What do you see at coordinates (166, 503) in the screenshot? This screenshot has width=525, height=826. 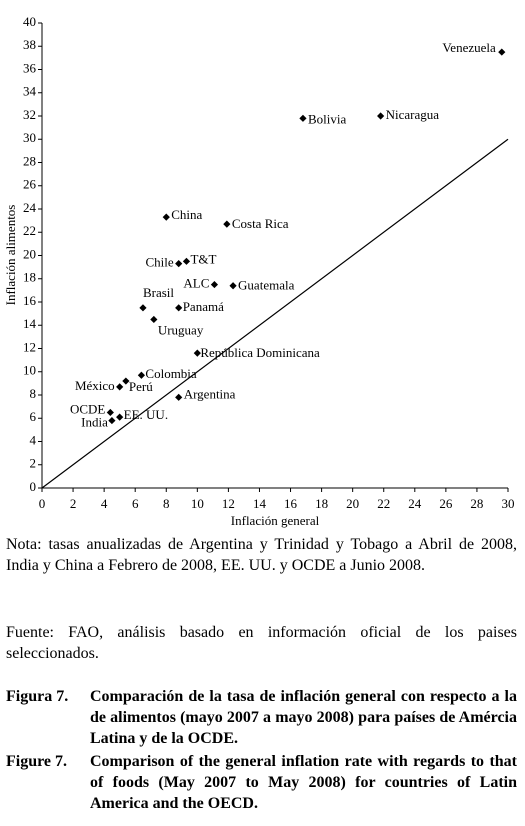 I see `x-tick-label: 8` at bounding box center [166, 503].